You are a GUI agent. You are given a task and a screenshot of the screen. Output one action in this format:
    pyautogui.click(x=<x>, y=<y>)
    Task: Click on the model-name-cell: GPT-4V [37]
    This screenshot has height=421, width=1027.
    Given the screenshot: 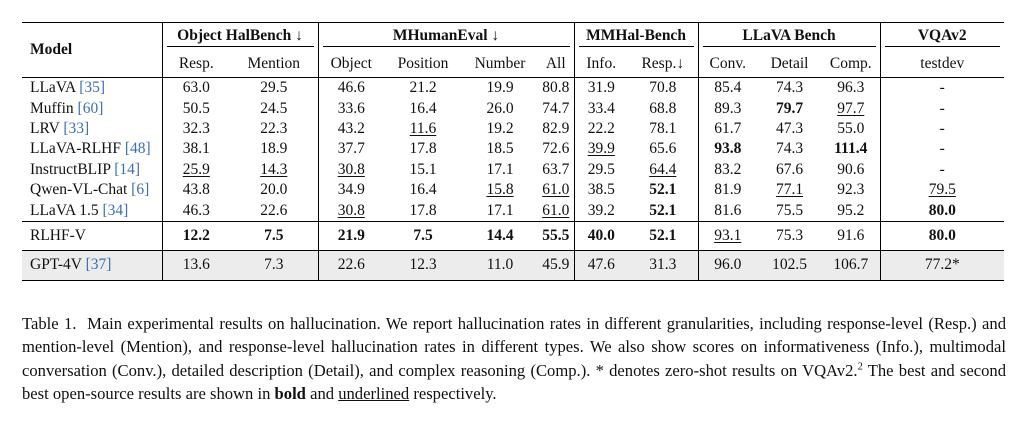 What is the action you would take?
    pyautogui.click(x=92, y=265)
    